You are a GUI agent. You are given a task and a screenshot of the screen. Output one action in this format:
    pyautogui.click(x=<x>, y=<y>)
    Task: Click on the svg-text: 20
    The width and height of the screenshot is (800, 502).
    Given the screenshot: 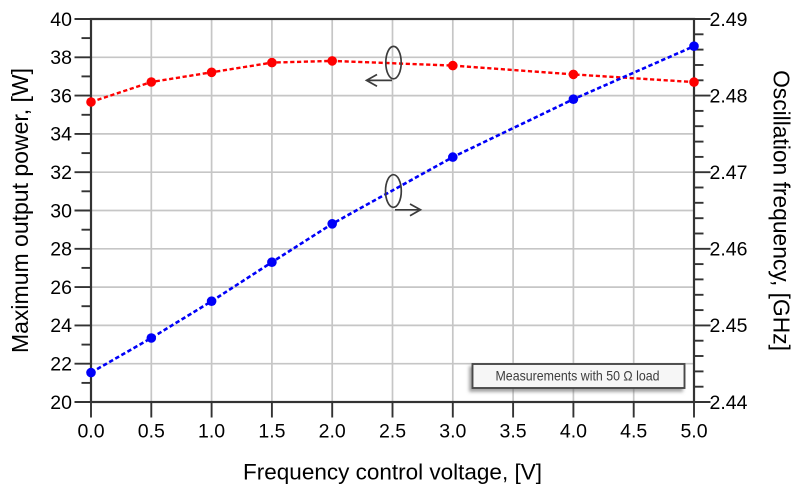 What is the action you would take?
    pyautogui.click(x=61, y=403)
    